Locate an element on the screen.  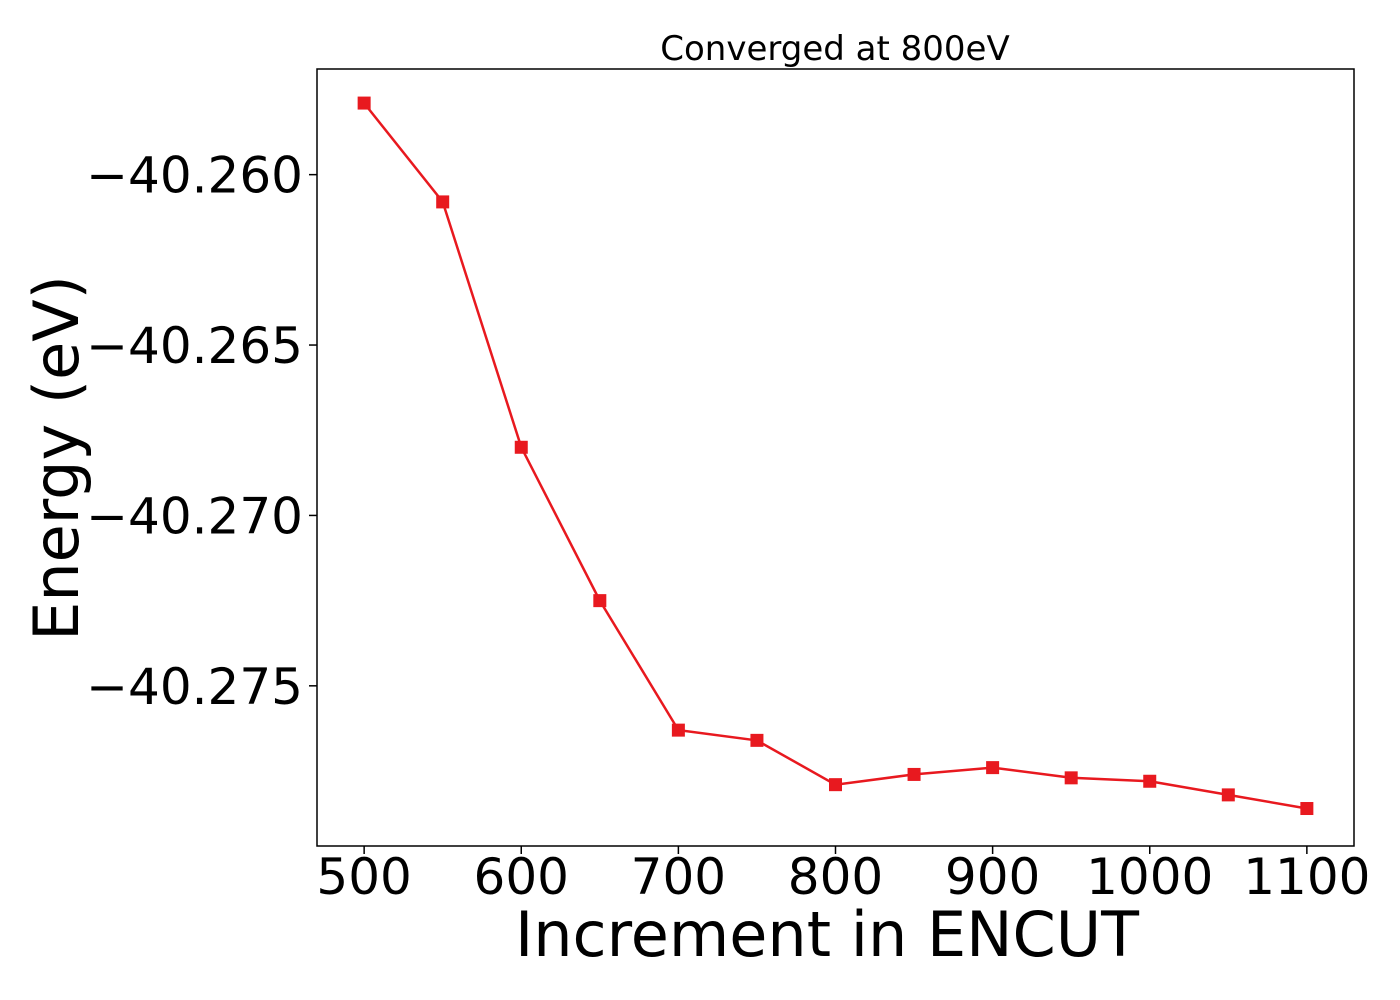
x-tick-label: 600 is located at coordinates (521, 877).